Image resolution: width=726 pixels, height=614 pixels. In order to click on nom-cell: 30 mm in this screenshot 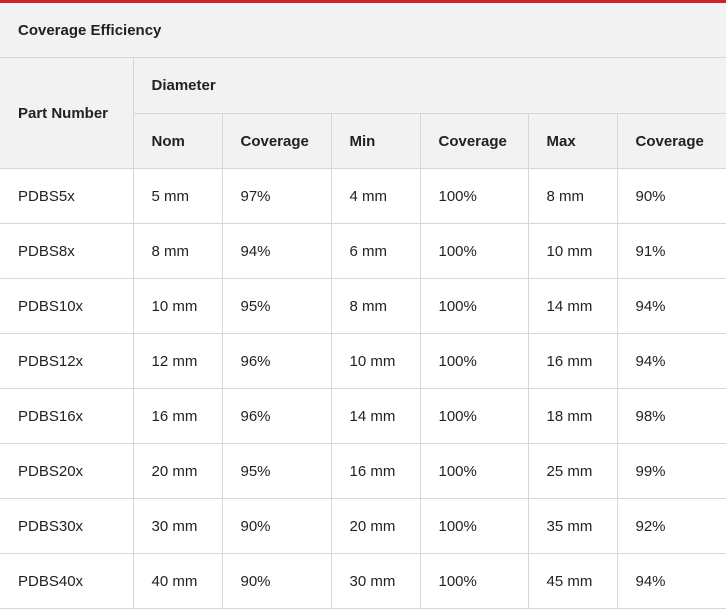, I will do `click(177, 526)`.